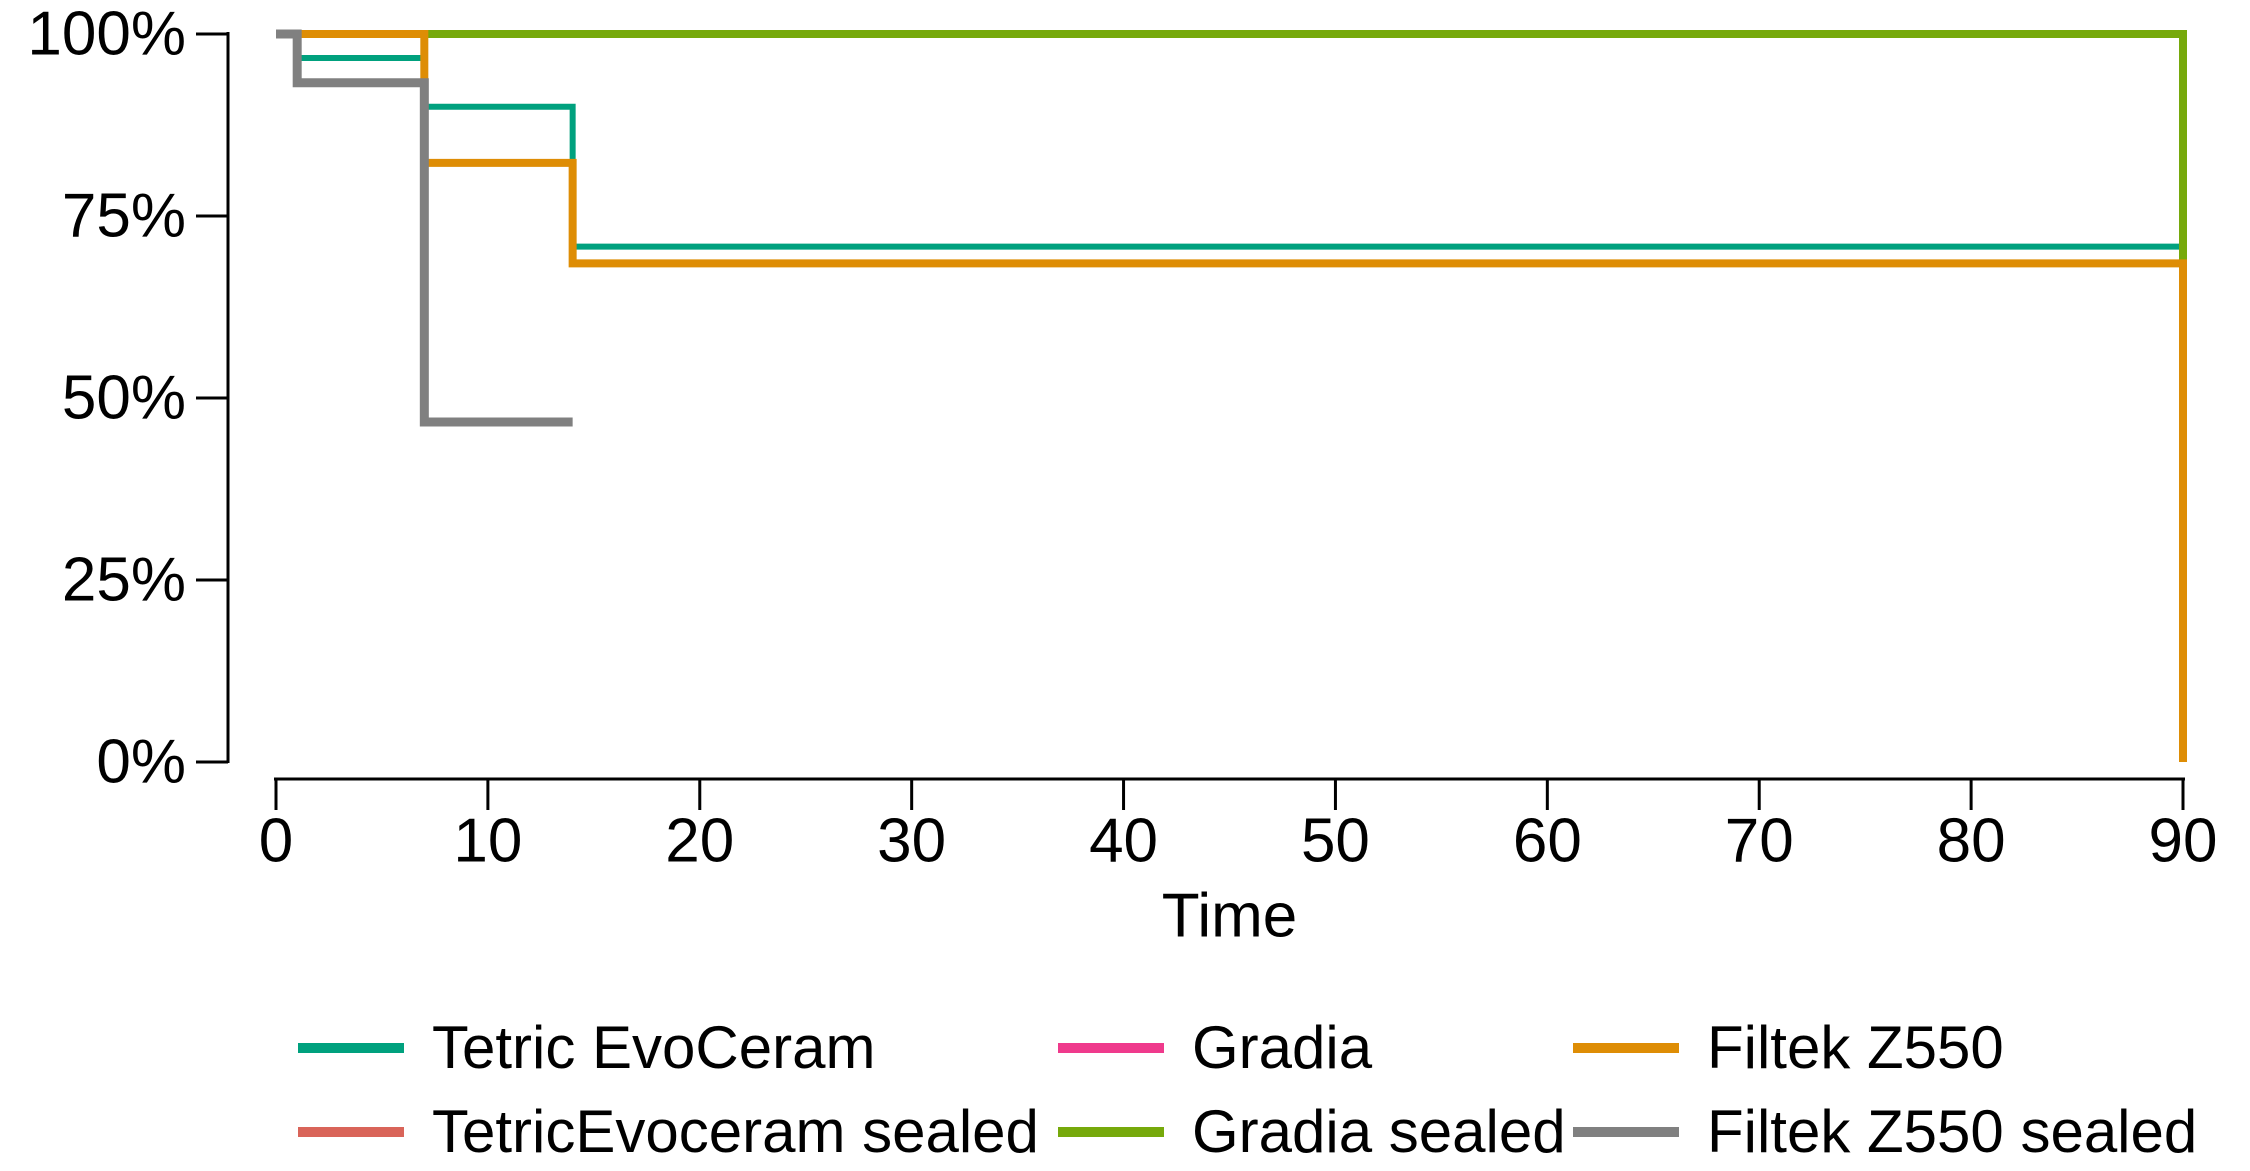 This screenshot has height=1171, width=2250. I want to click on legend-item-tetric-evoceram: Tetric EvoCeram, so click(678, 1048).